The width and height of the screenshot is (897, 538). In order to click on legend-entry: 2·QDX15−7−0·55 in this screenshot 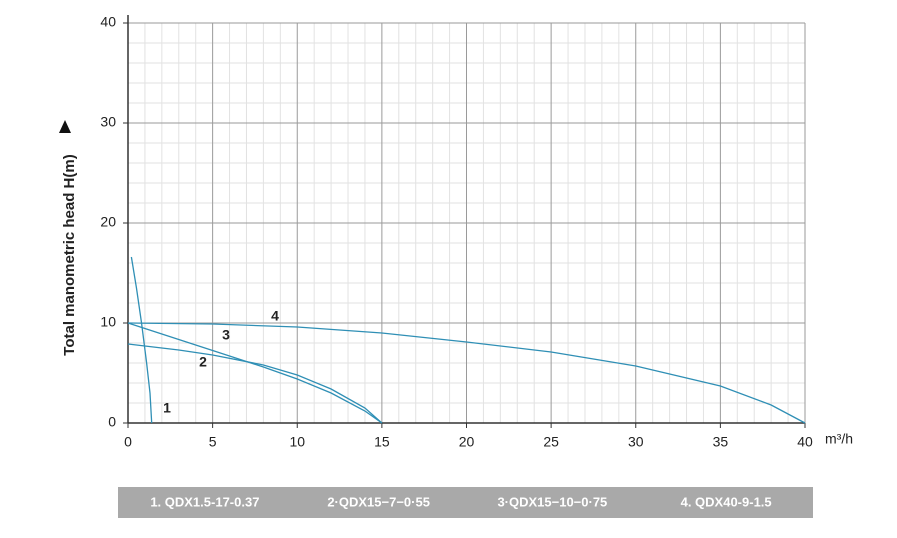, I will do `click(378, 501)`.